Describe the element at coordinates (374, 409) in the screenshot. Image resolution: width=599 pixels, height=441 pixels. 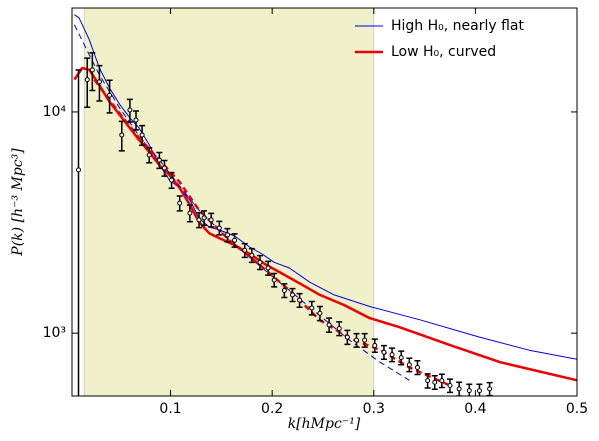
I see `x-tick-label: 0.3` at that location.